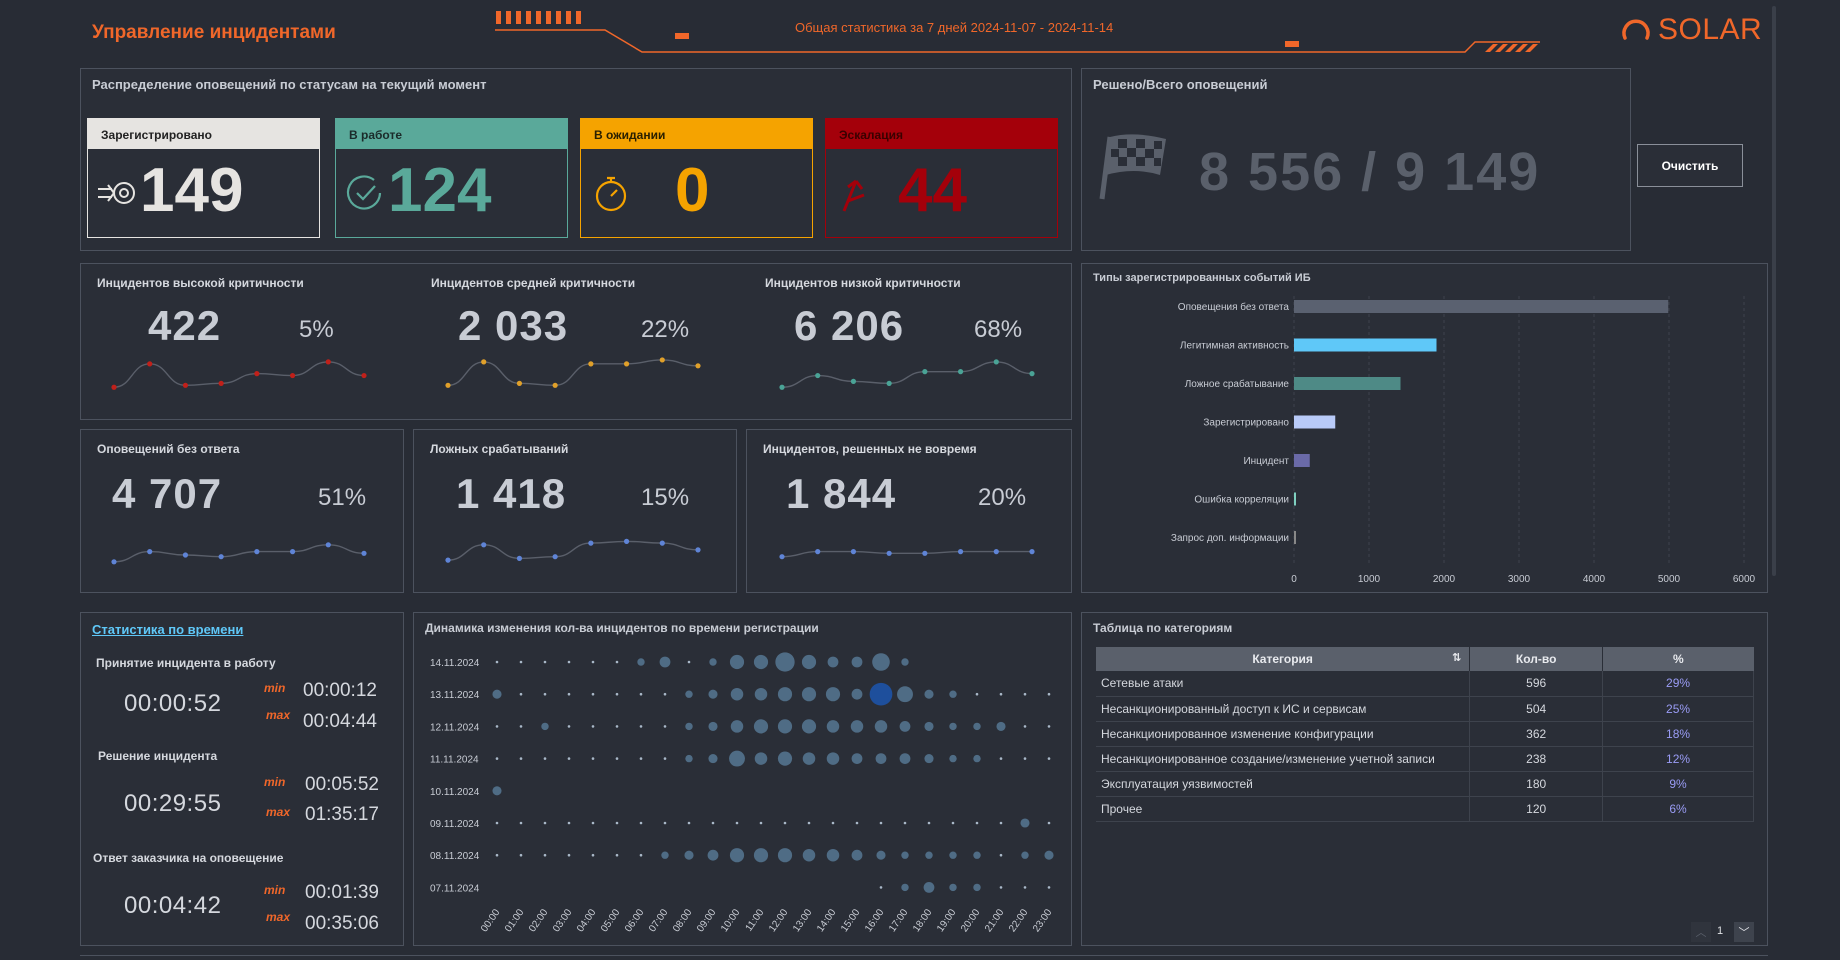 The height and width of the screenshot is (960, 1840). I want to click on status-card-waiting: В ожидании 0, so click(696, 178).